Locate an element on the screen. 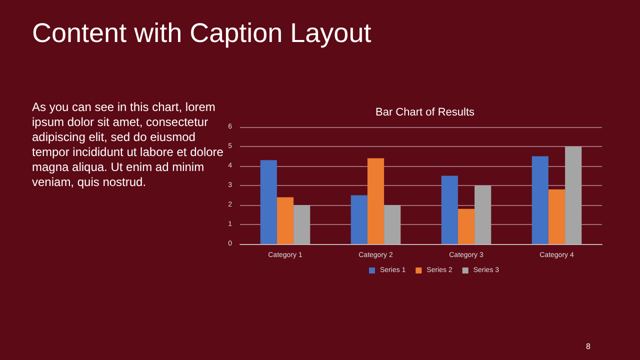 The width and height of the screenshot is (640, 360). chart-title: Bar Chart of Results is located at coordinates (425, 112).